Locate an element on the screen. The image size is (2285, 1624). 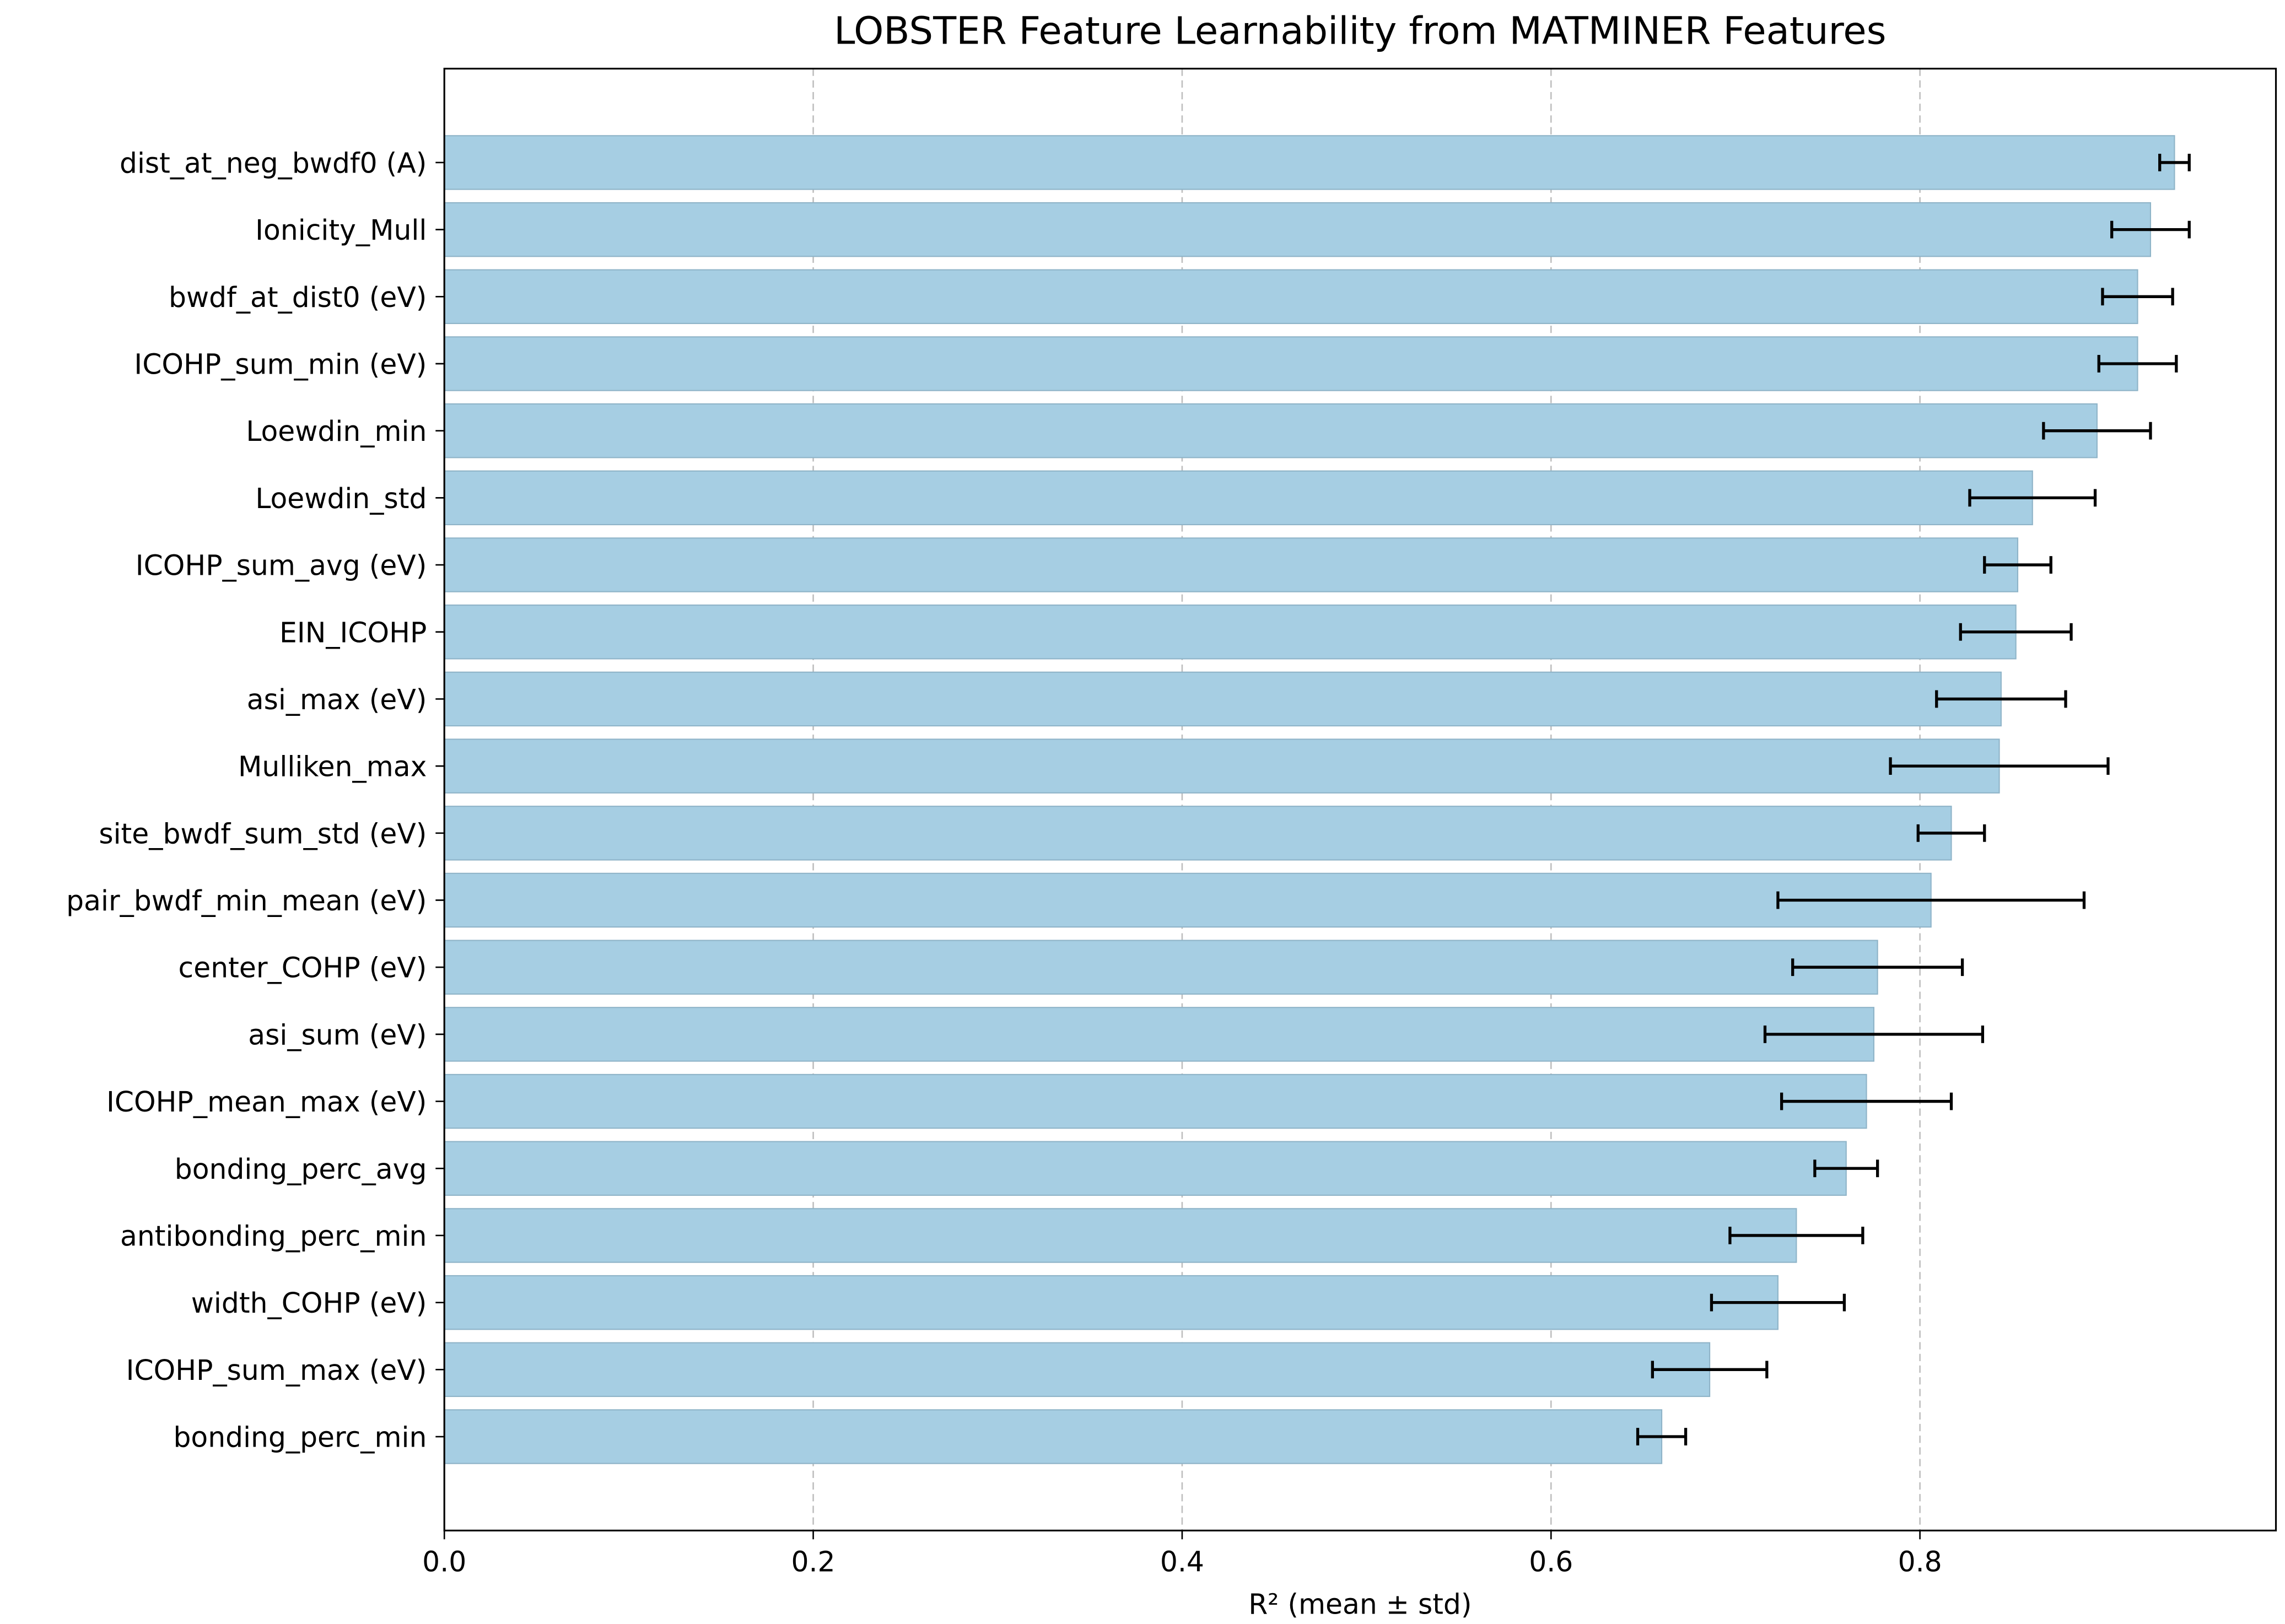
y-tick-label: Ionicity_Mull is located at coordinates (341, 230).